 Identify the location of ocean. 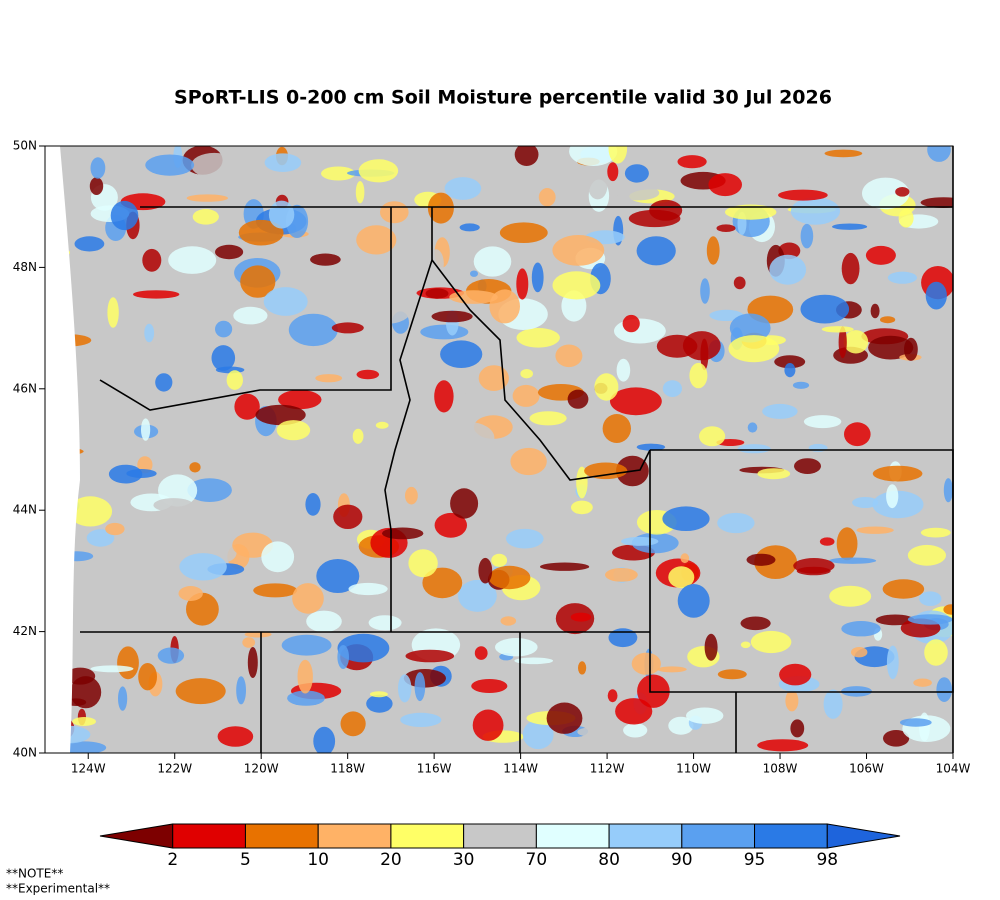
(62, 449).